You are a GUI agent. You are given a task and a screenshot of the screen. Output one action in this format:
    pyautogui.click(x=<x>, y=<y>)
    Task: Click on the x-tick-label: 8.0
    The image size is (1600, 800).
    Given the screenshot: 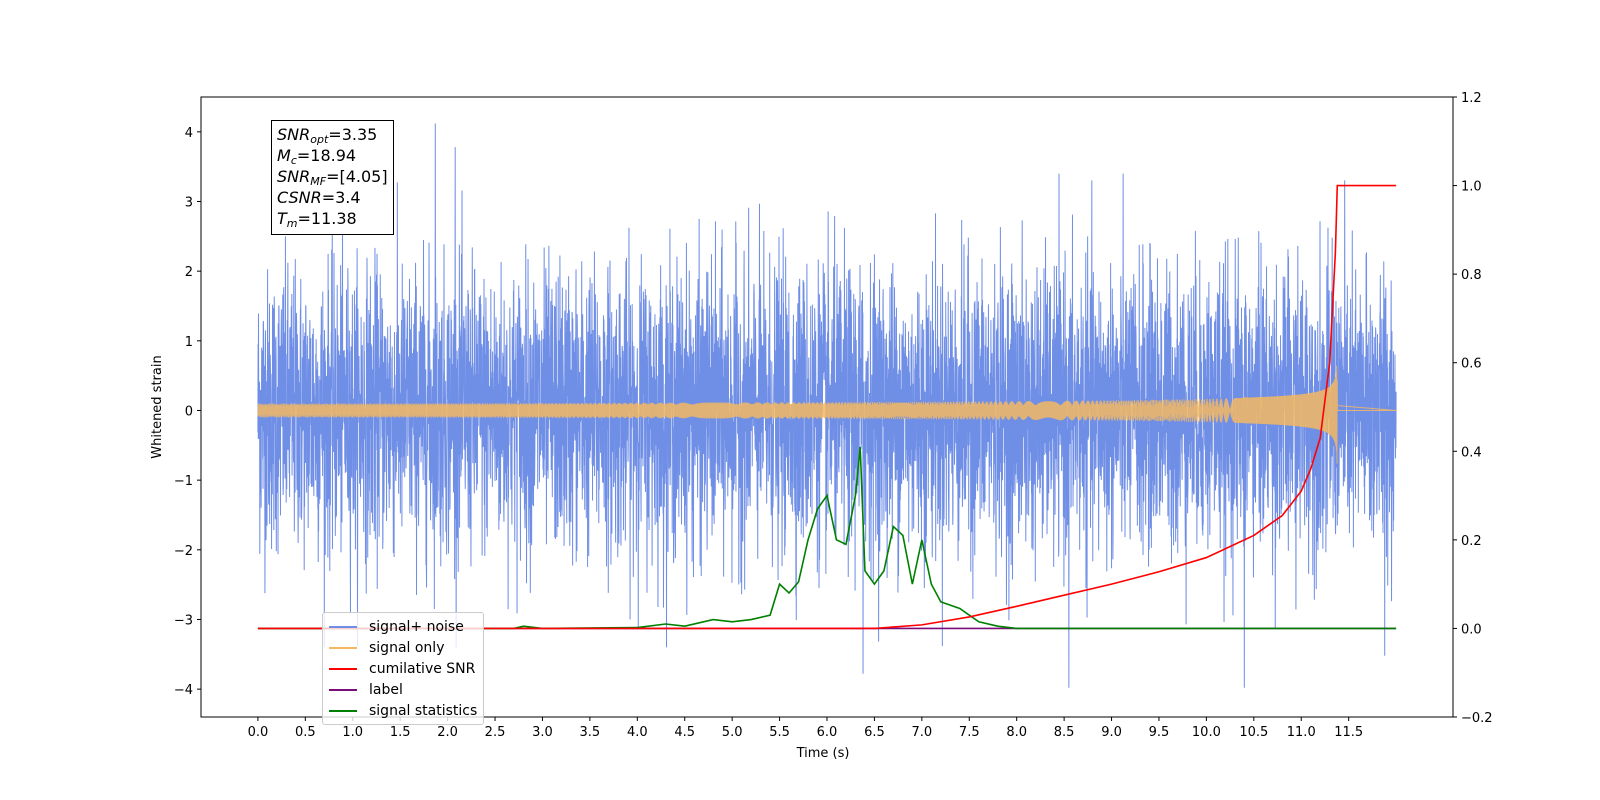 What is the action you would take?
    pyautogui.click(x=1016, y=732)
    